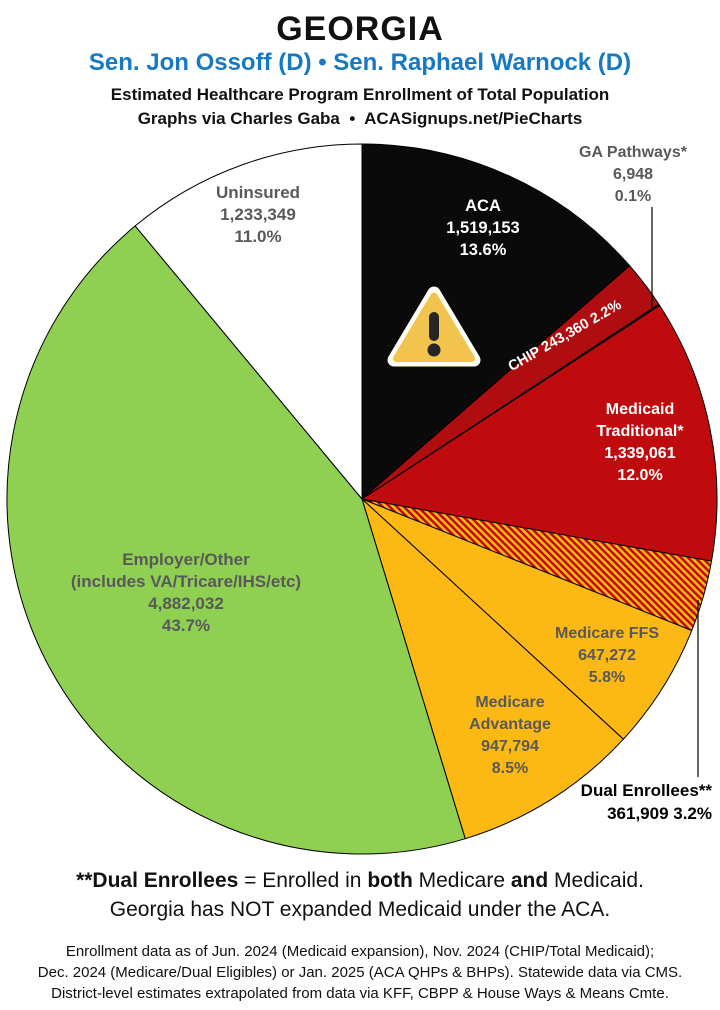 Image resolution: width=720 pixels, height=1010 pixels. Describe the element at coordinates (258, 192) in the screenshot. I see `slice-name: Uninsured` at that location.